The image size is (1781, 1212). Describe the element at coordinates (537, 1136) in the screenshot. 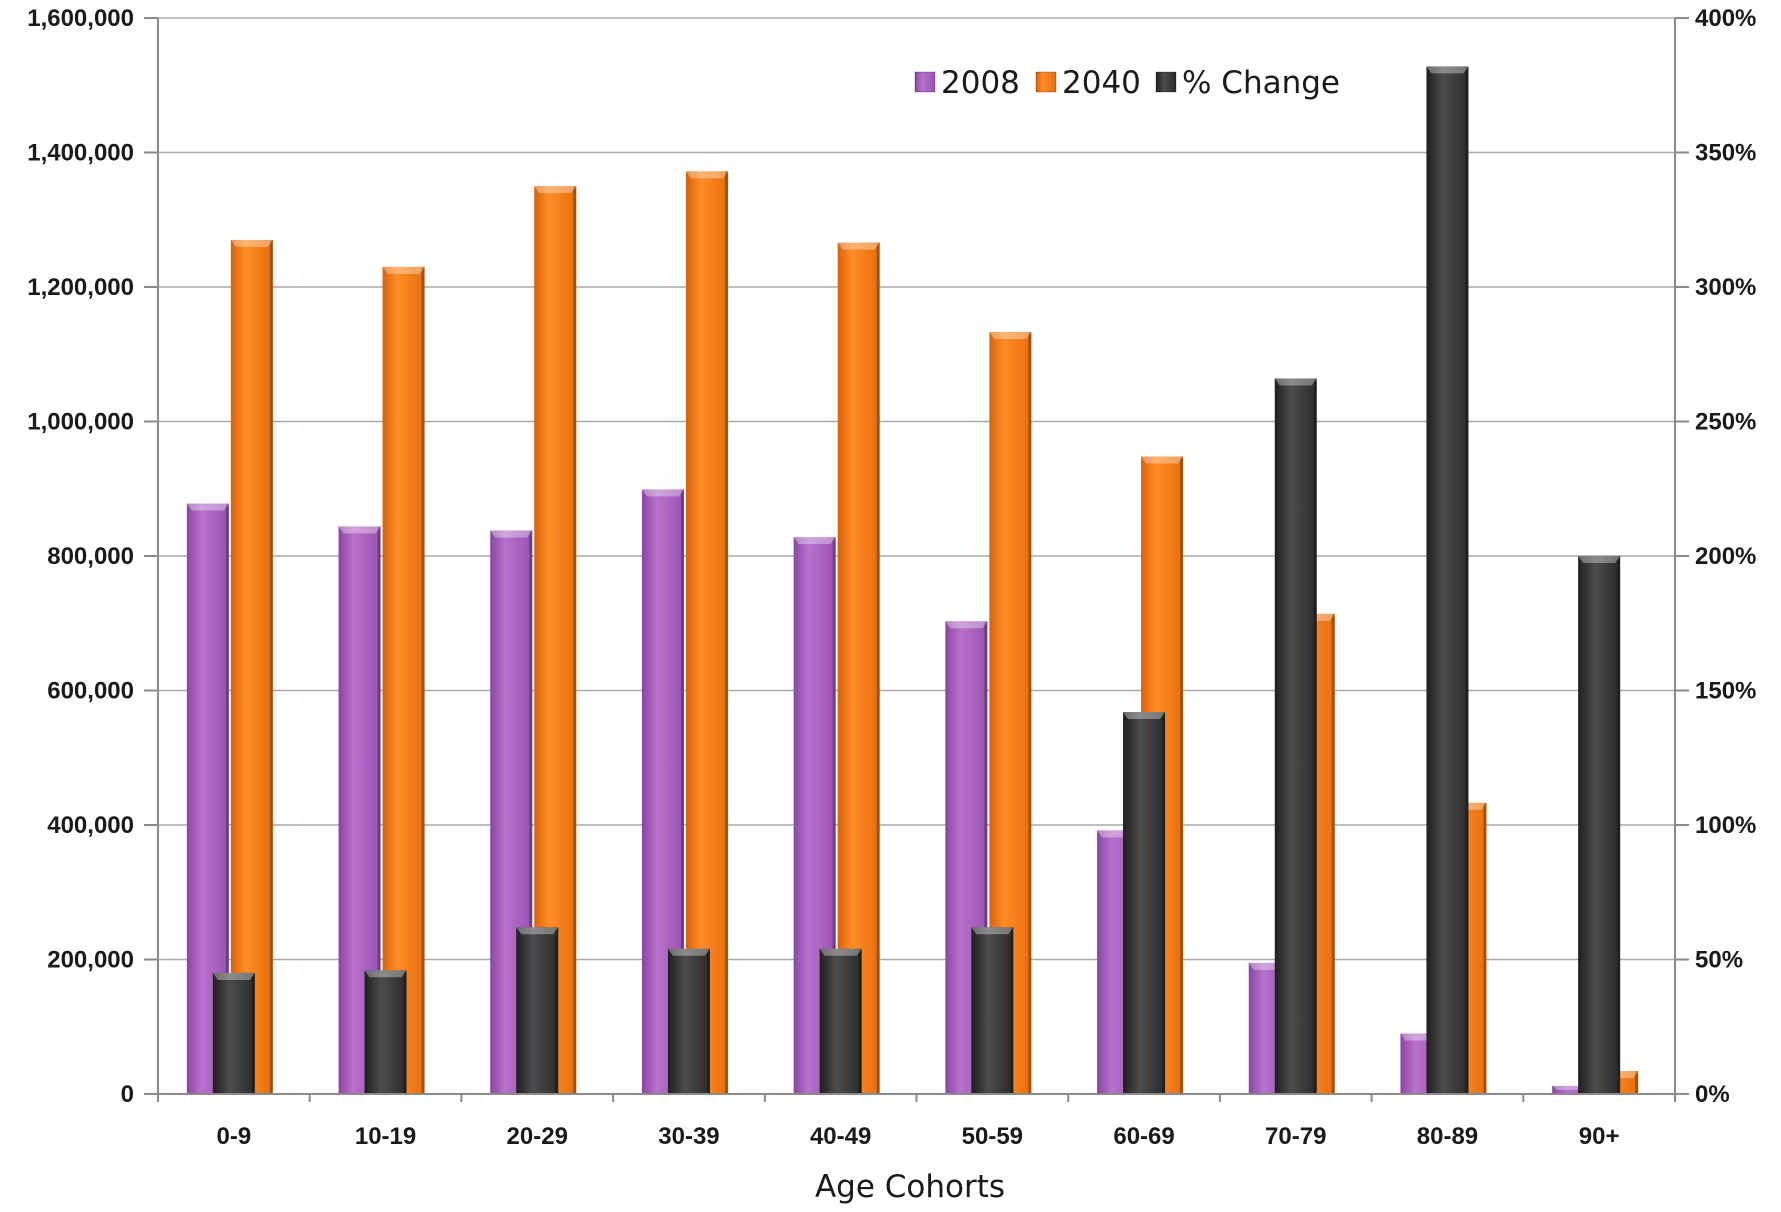

I see `x-tick-label: 20-29` at that location.